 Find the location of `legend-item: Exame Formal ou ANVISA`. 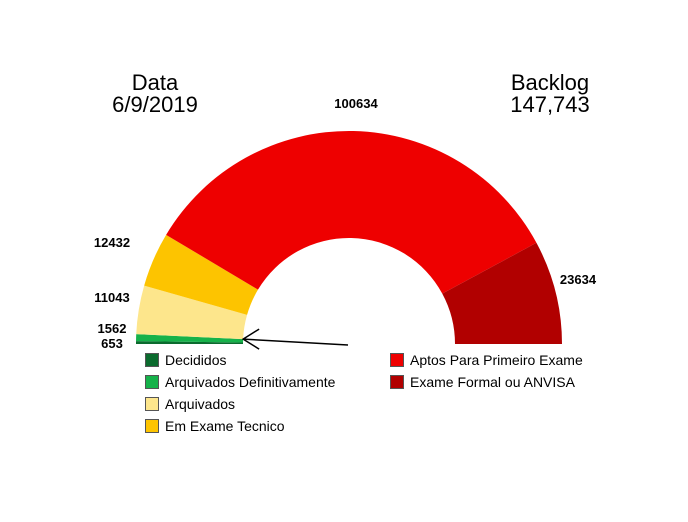

legend-item: Exame Formal ou ANVISA is located at coordinates (482, 382).